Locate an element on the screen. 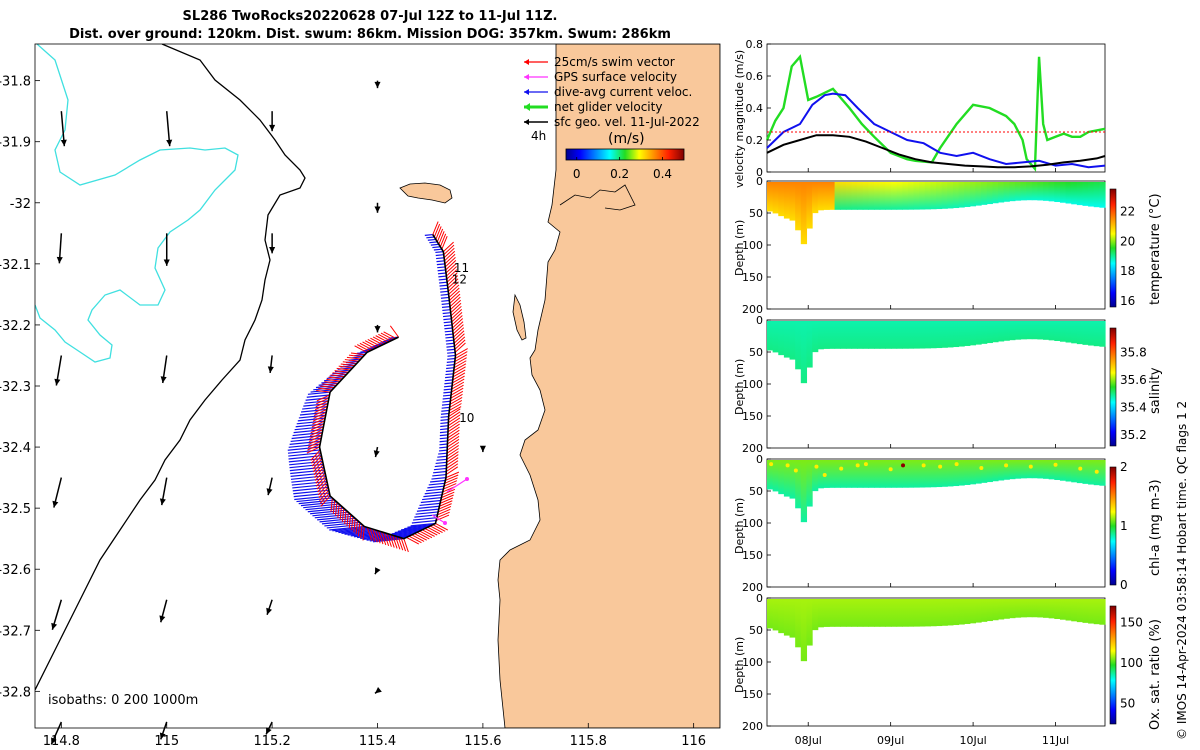  velocity-y-tick-label: 0.4 is located at coordinates (755, 108).